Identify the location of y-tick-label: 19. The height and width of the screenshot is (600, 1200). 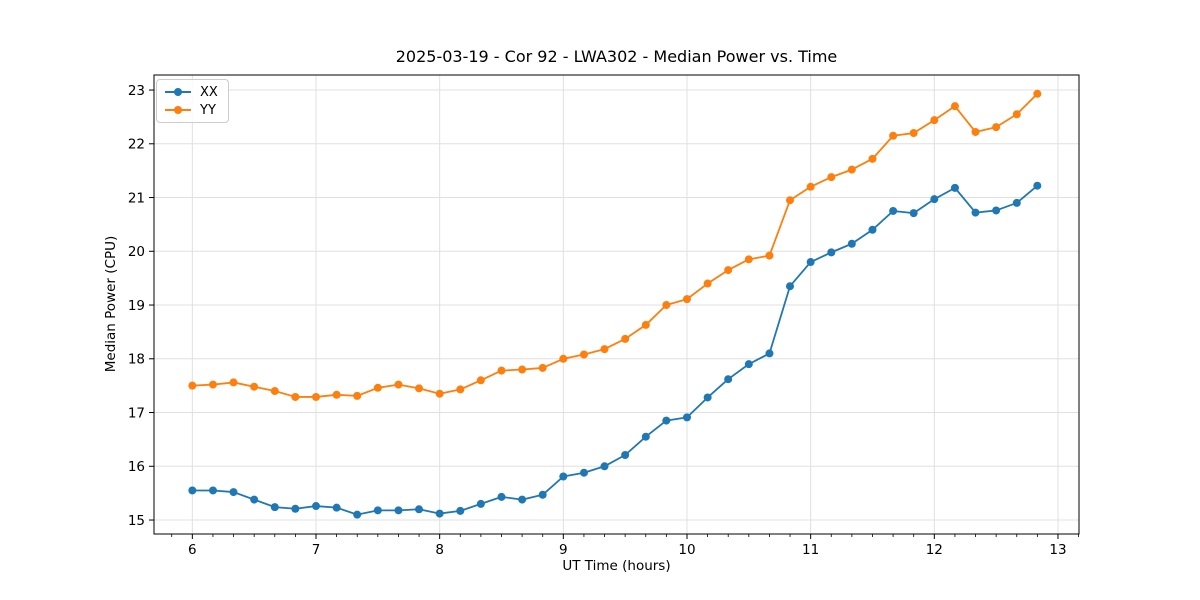
(136, 306).